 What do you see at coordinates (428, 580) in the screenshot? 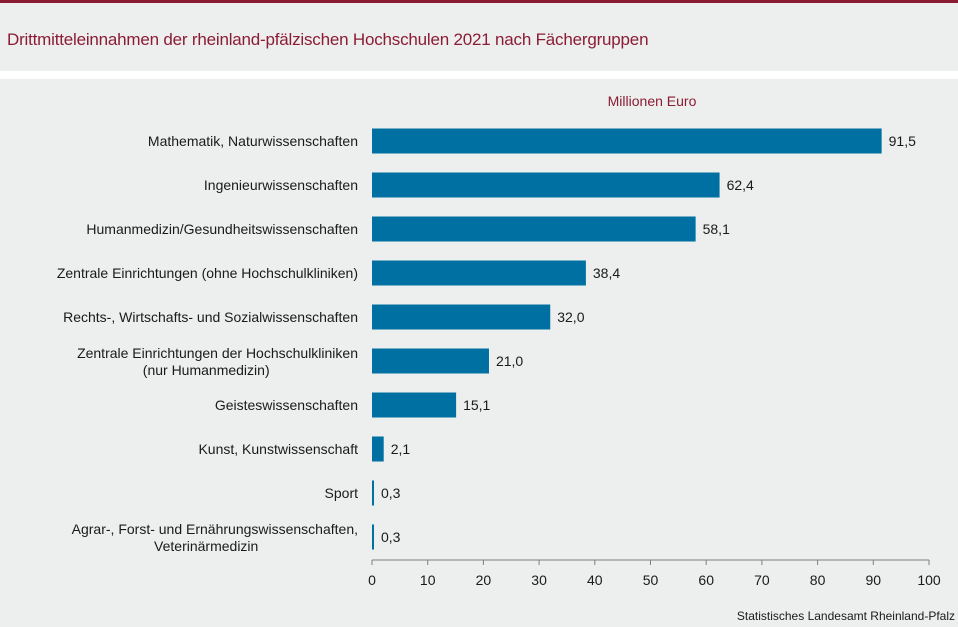
I see `x-tick-label: 10` at bounding box center [428, 580].